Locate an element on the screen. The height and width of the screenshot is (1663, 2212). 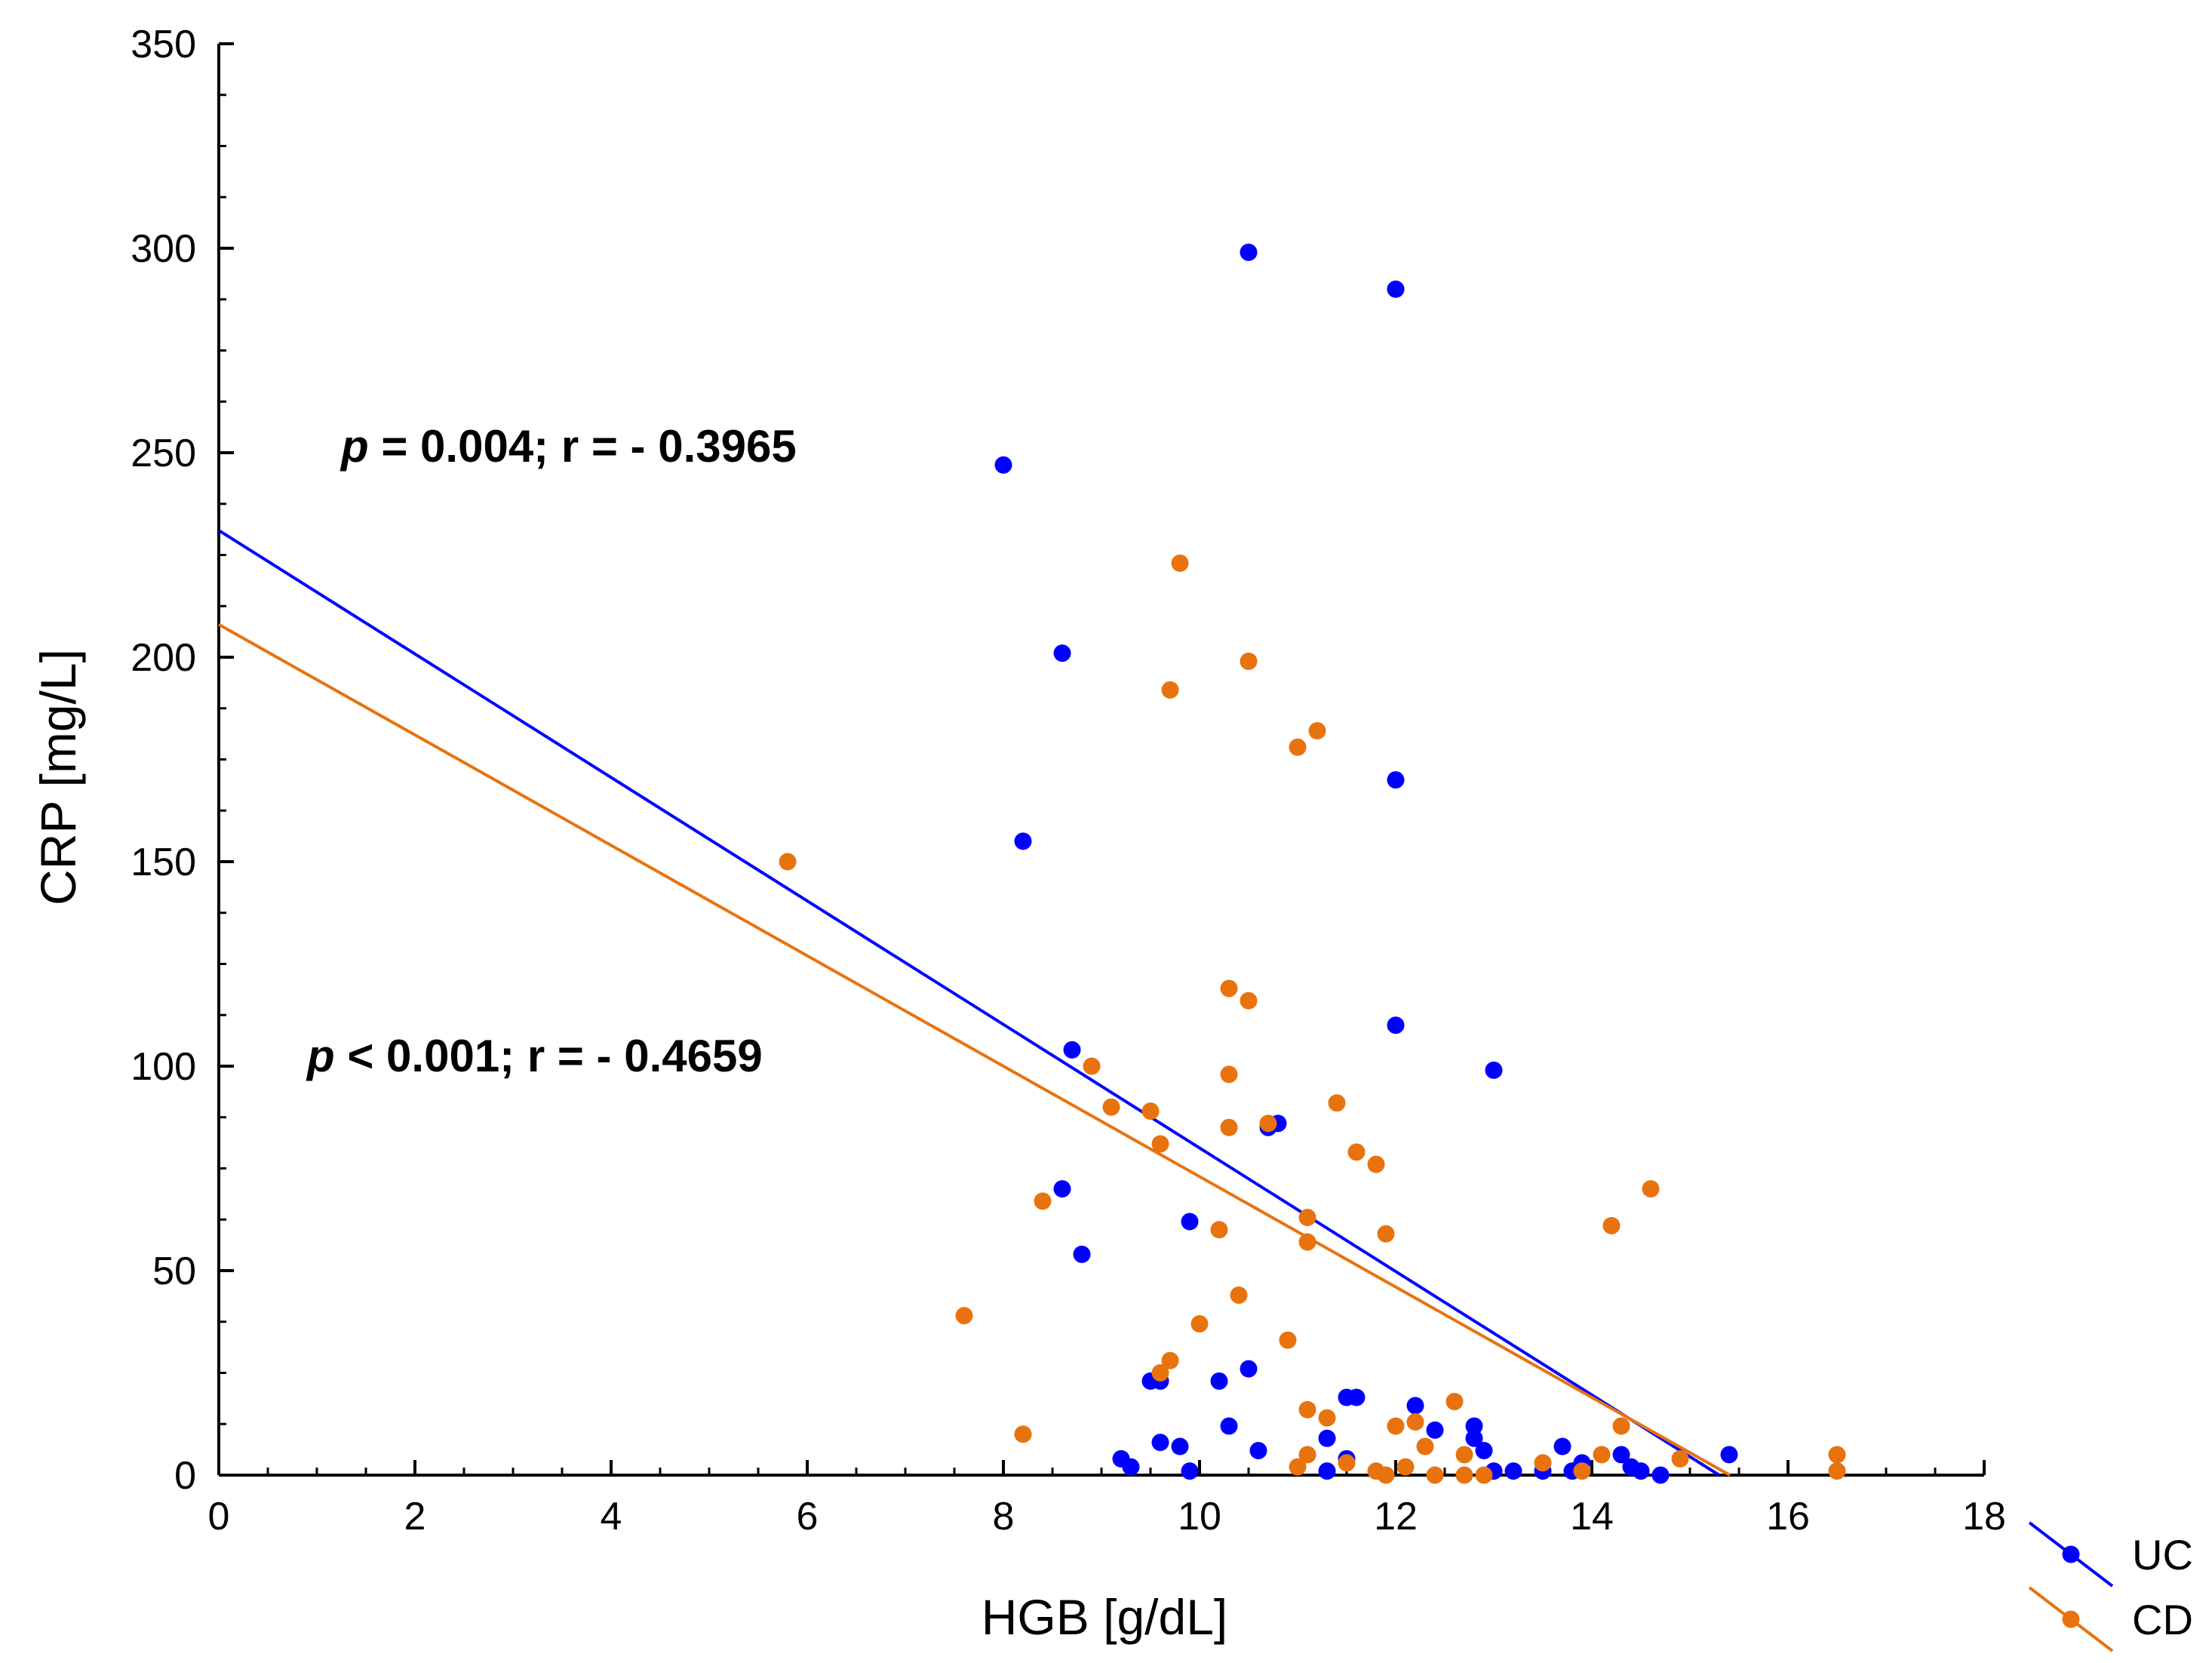
y-tick-label: 100 is located at coordinates (163, 1067).